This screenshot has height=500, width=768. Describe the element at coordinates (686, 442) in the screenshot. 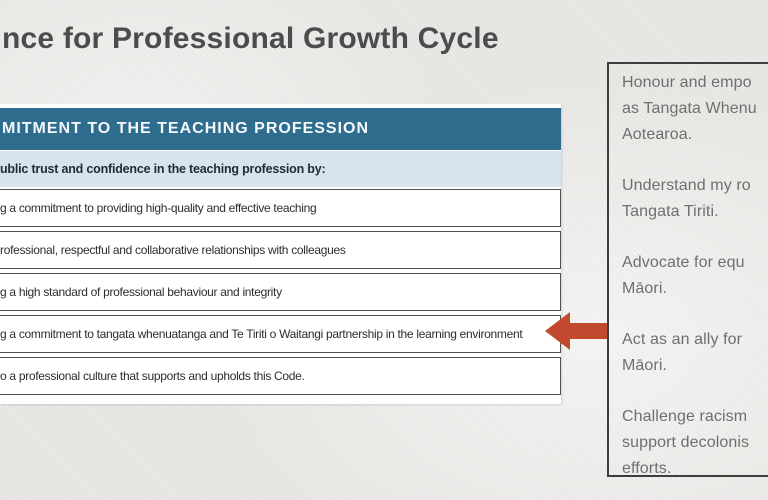

I see `annotation-line: support decolonis` at that location.